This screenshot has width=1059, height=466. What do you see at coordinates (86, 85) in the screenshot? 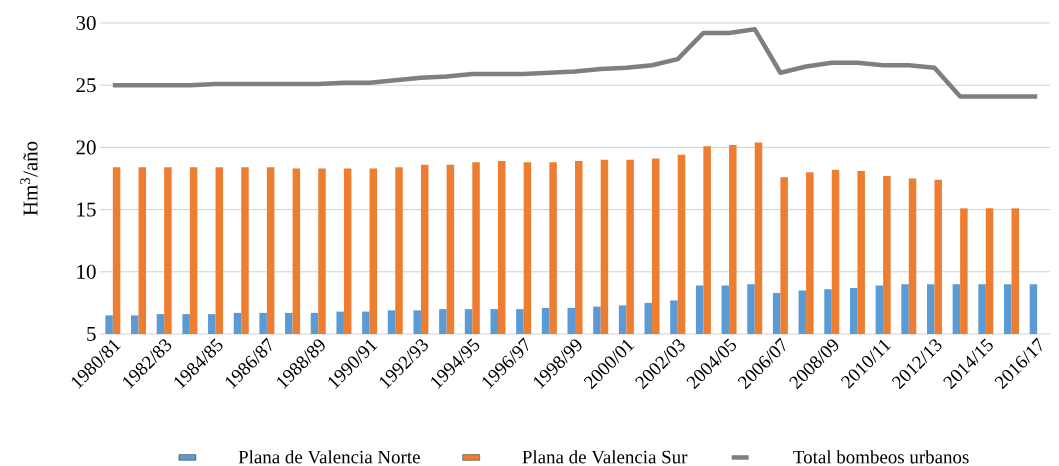
I see `y-tick-label: 25` at bounding box center [86, 85].